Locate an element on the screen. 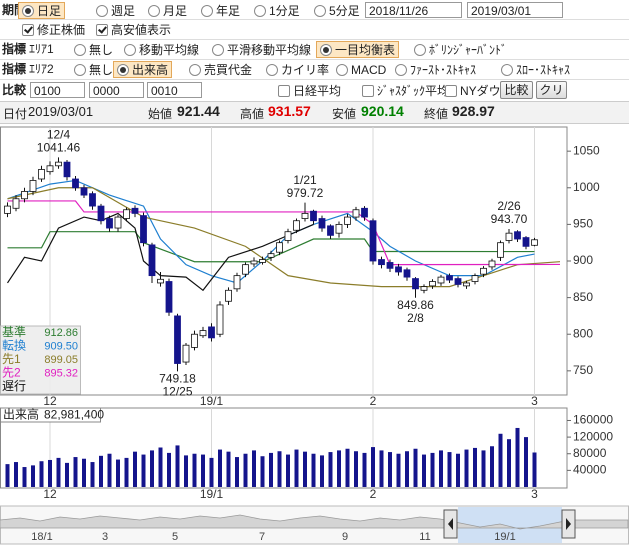 The height and width of the screenshot is (555, 629). option-label: カイリ率 is located at coordinates (305, 70).